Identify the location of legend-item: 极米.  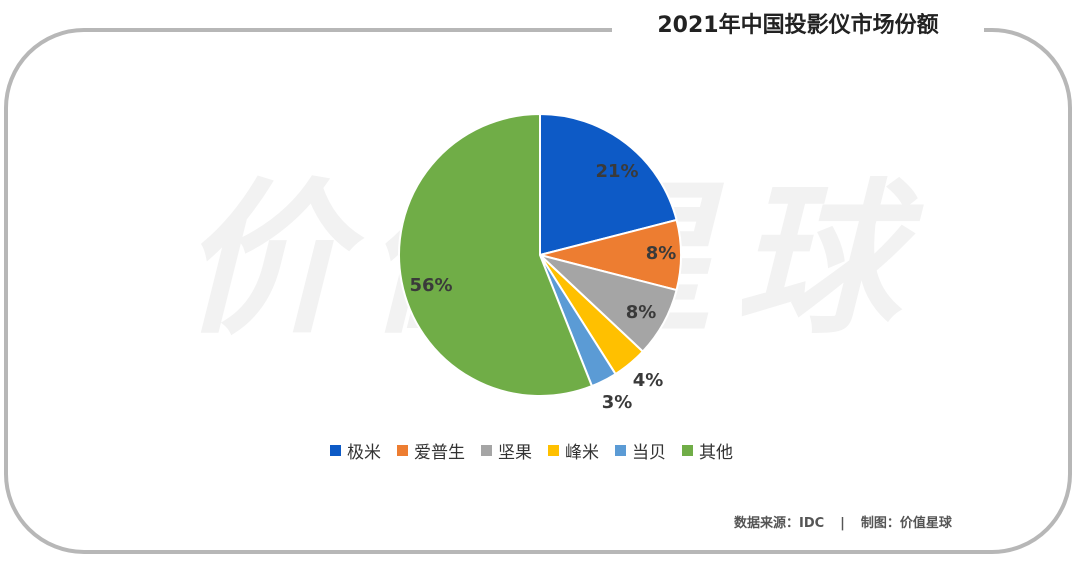
(355, 450).